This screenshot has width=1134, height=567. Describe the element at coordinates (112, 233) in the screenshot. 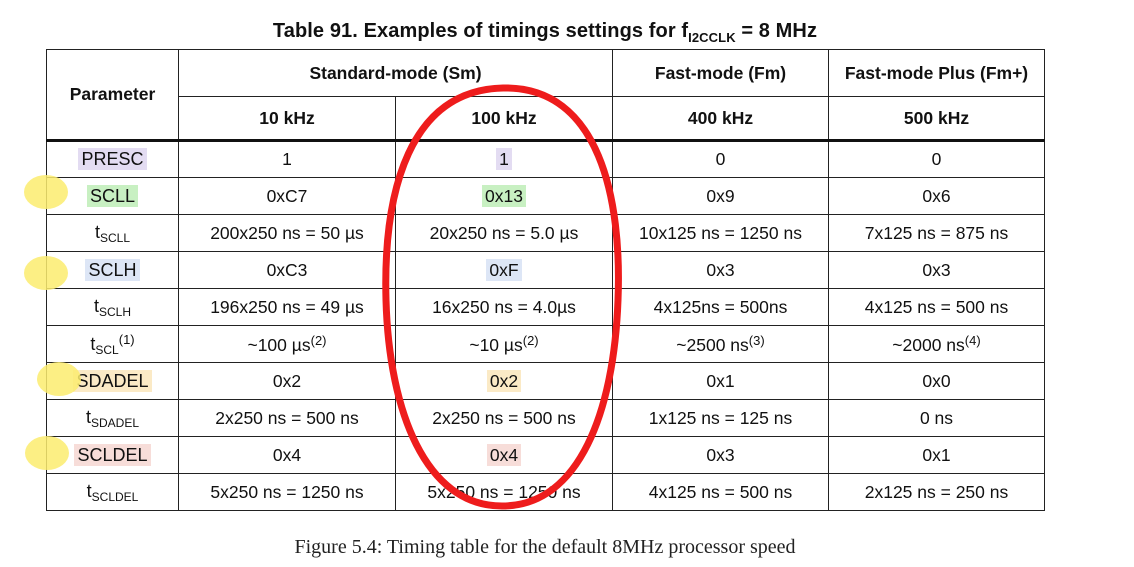

I see `param-tscll: tSCLL` at that location.